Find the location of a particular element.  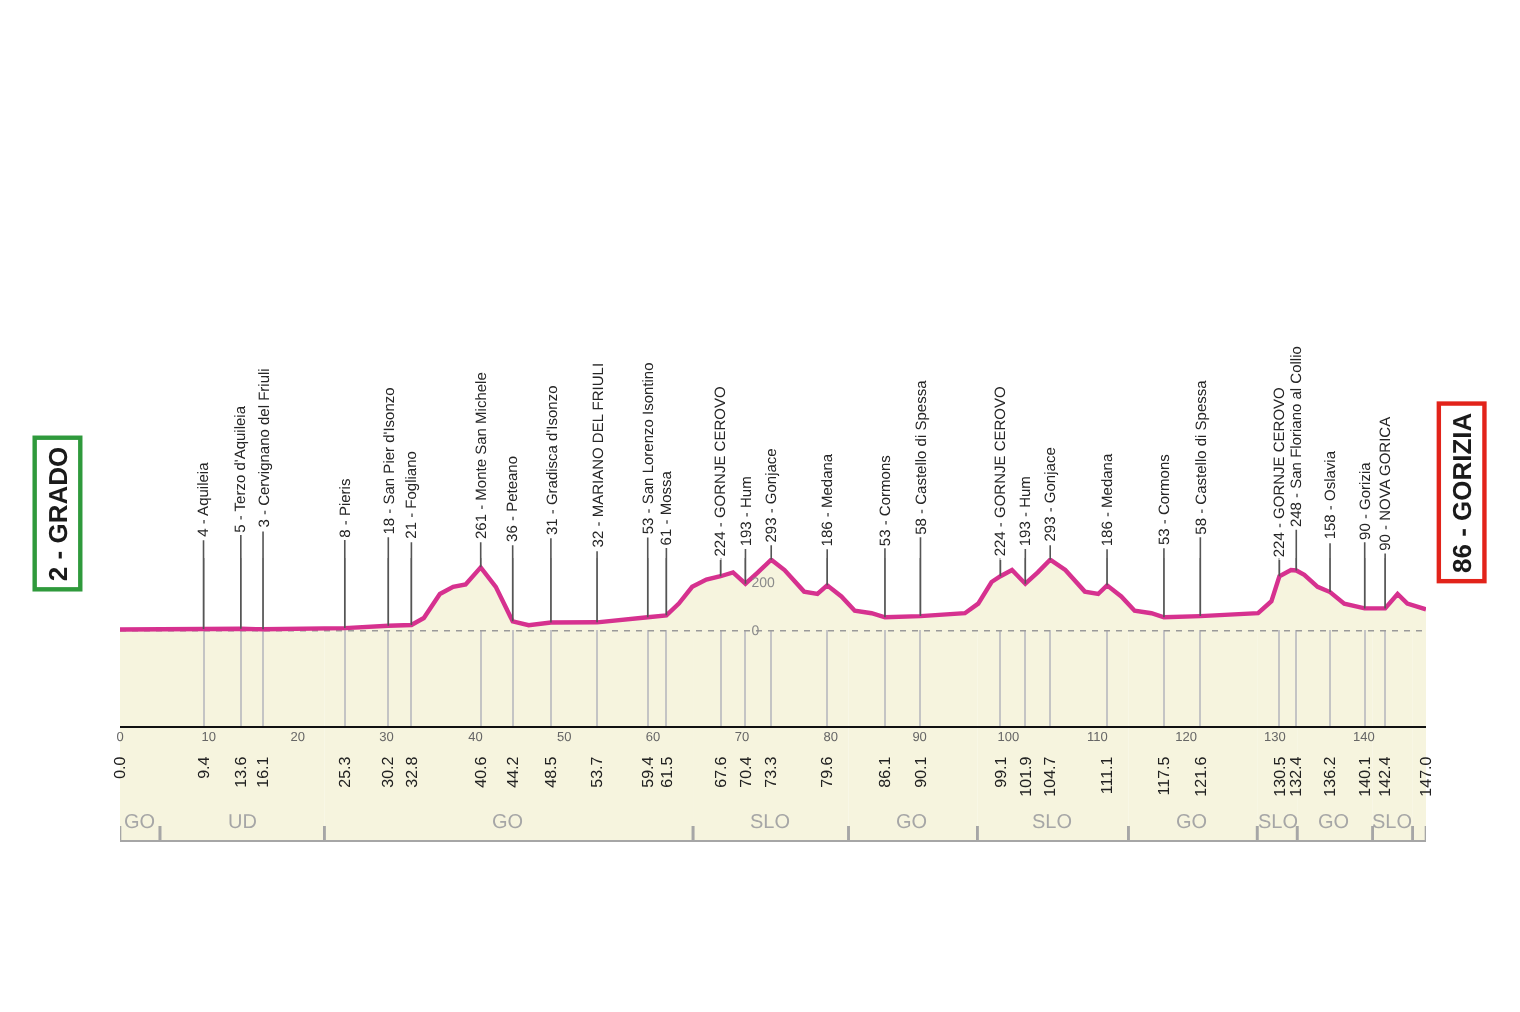

x-tick-label: 67.6 is located at coordinates (720, 771).